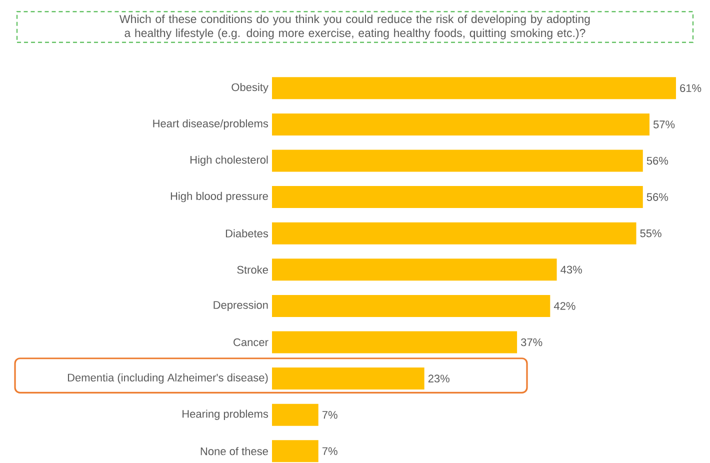  Describe the element at coordinates (219, 197) in the screenshot. I see `y-tick-label: High blood pressure` at that location.